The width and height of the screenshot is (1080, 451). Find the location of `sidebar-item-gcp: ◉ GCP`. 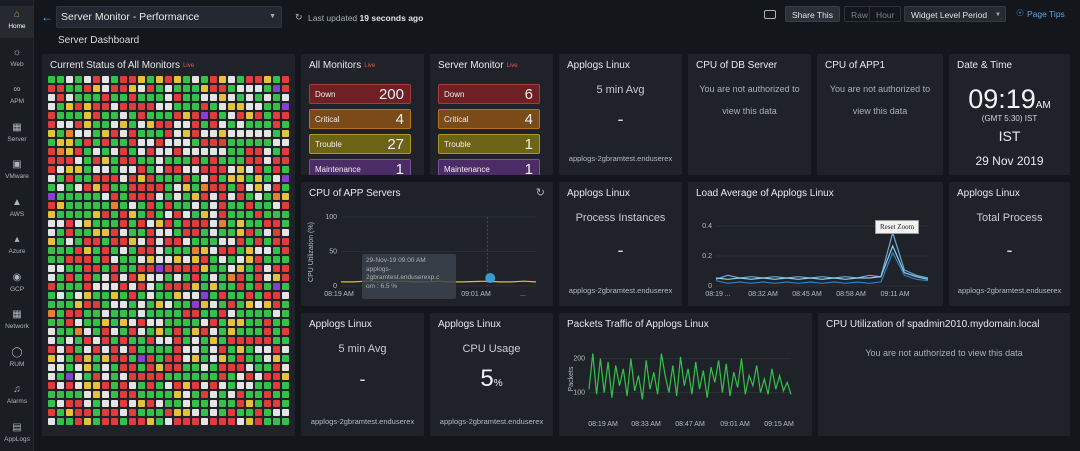

sidebar-item-gcp: ◉ GCP is located at coordinates (17, 285).